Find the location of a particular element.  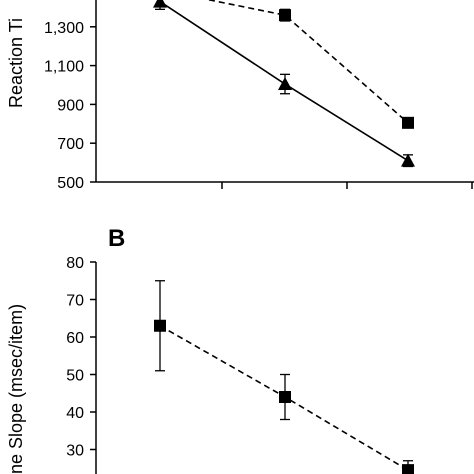

panel-a-y-axis-title: Reaction Ti is located at coordinates (16, 63).